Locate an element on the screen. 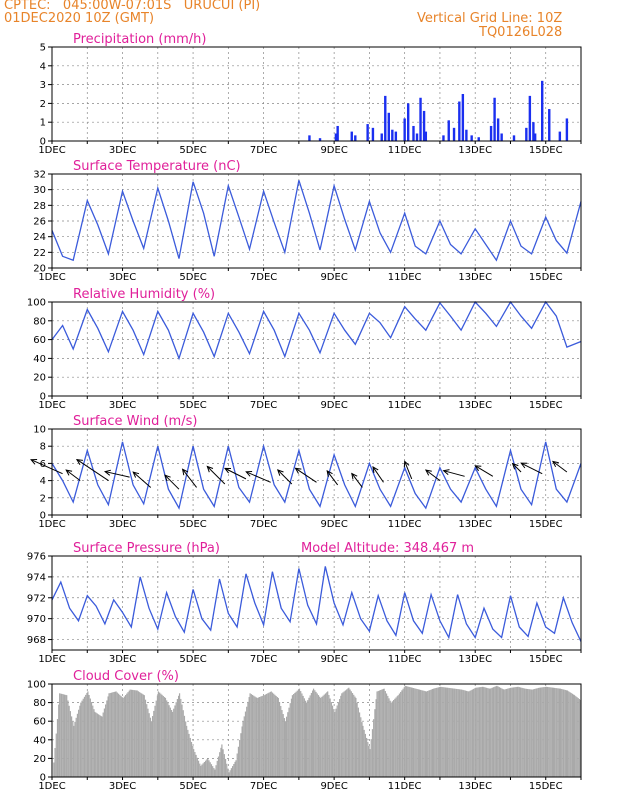 The height and width of the screenshot is (800, 618). y-tick-label: 1 is located at coordinates (43, 123).